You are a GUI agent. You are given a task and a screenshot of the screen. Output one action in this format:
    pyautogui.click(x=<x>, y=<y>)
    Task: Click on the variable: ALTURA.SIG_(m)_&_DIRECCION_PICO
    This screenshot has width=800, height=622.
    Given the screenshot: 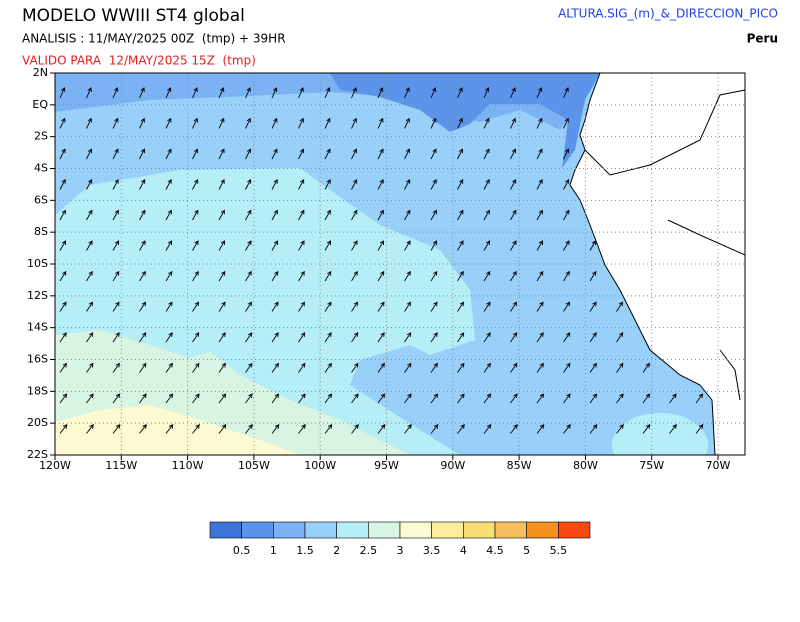 What is the action you would take?
    pyautogui.click(x=668, y=14)
    